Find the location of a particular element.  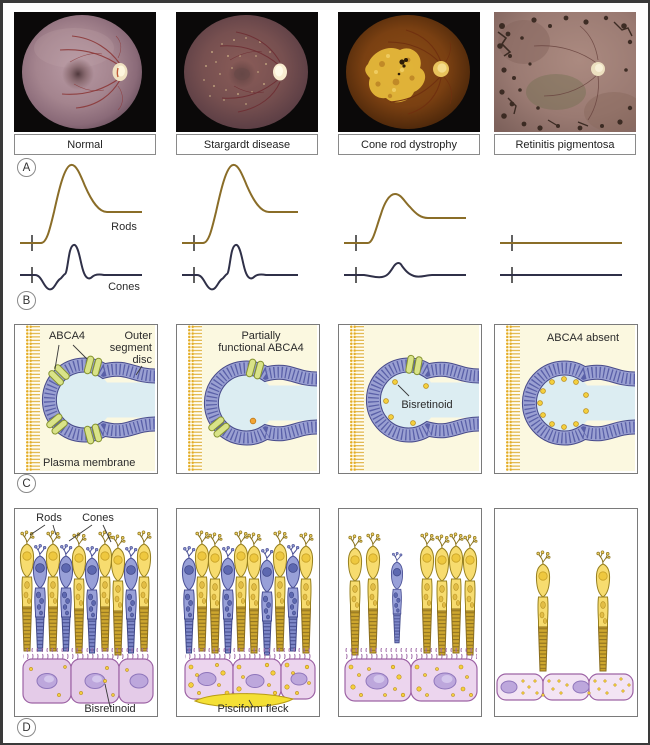

pisciform-fleck-label: Pisciform fleck is located at coordinates (253, 708).